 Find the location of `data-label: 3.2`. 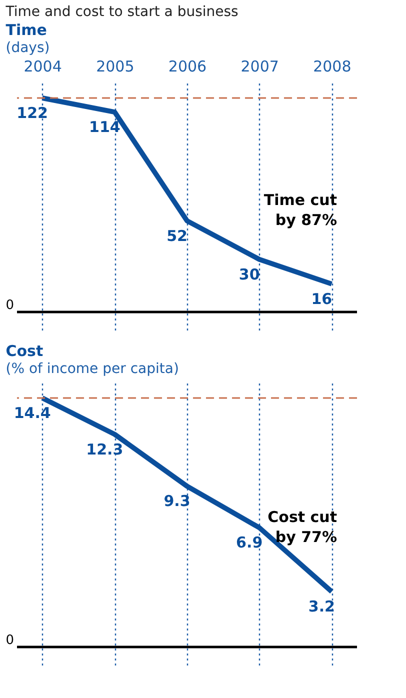

data-label: 3.2 is located at coordinates (321, 607).